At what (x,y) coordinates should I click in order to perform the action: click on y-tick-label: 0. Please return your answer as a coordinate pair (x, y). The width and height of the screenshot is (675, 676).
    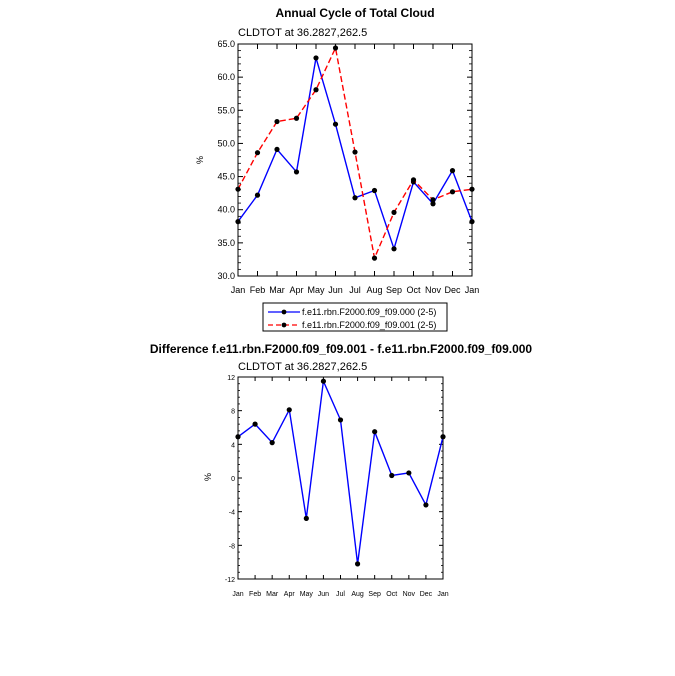
    Looking at the image, I should click on (233, 479).